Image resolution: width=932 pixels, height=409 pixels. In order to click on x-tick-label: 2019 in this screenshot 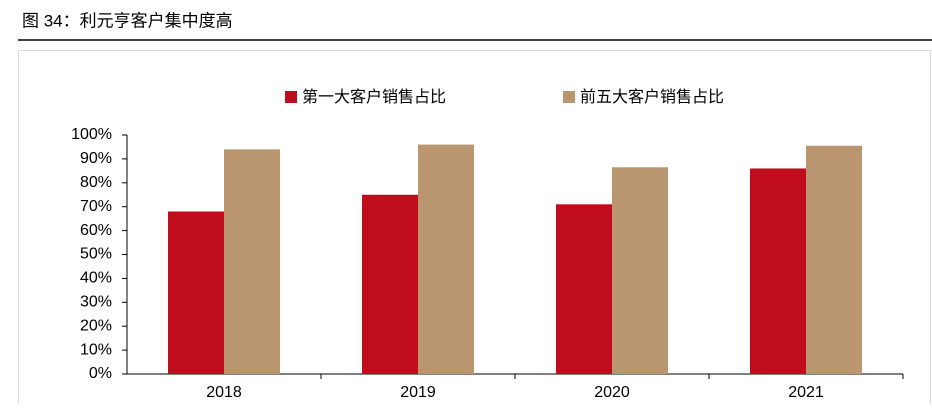, I will do `click(418, 392)`.